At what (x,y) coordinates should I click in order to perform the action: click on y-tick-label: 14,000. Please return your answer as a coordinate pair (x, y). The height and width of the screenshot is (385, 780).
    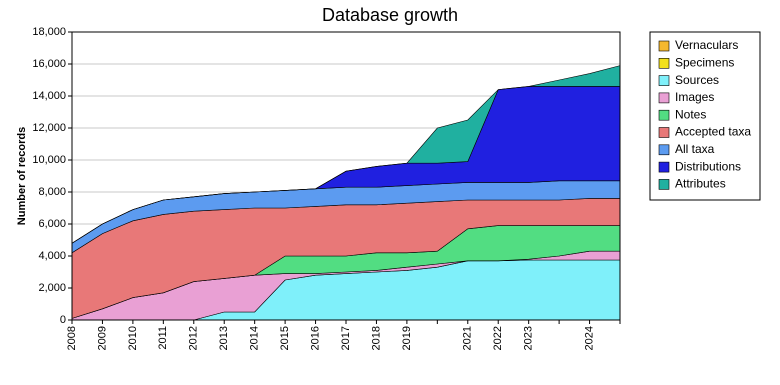
    Looking at the image, I should click on (49, 96).